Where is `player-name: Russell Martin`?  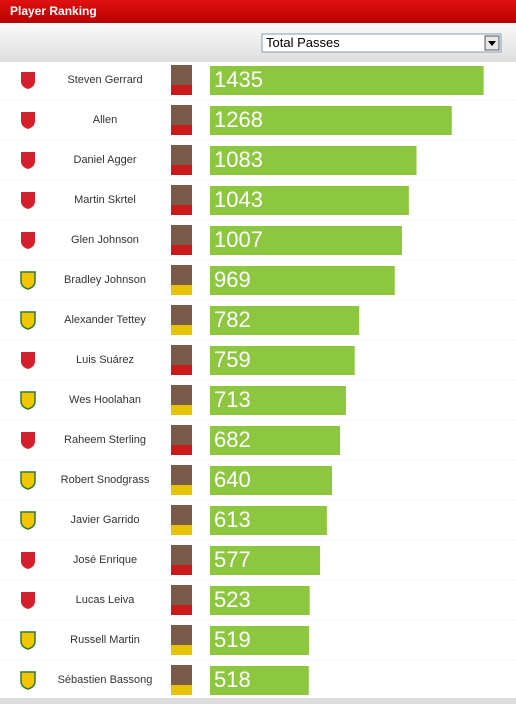
player-name: Russell Martin is located at coordinates (105, 640).